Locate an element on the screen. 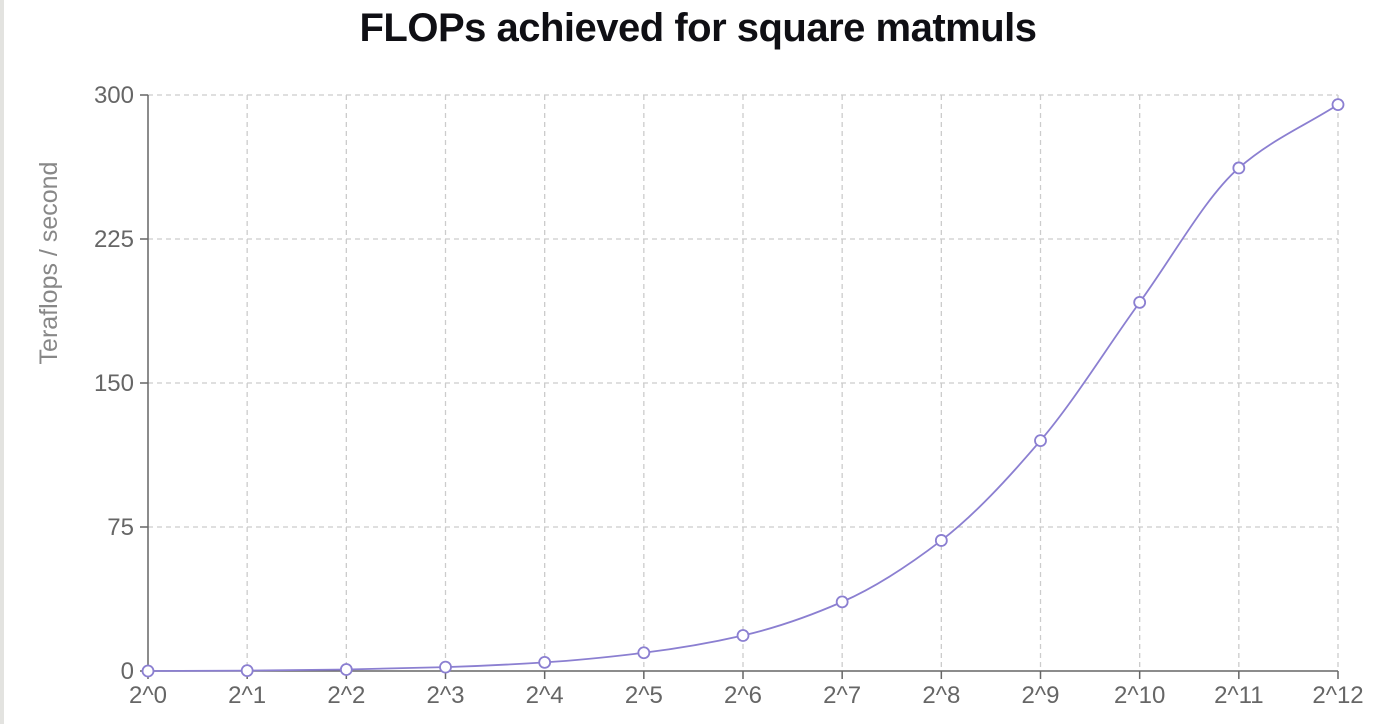 The width and height of the screenshot is (1390, 724). x-tick-label: 2^6 is located at coordinates (743, 695).